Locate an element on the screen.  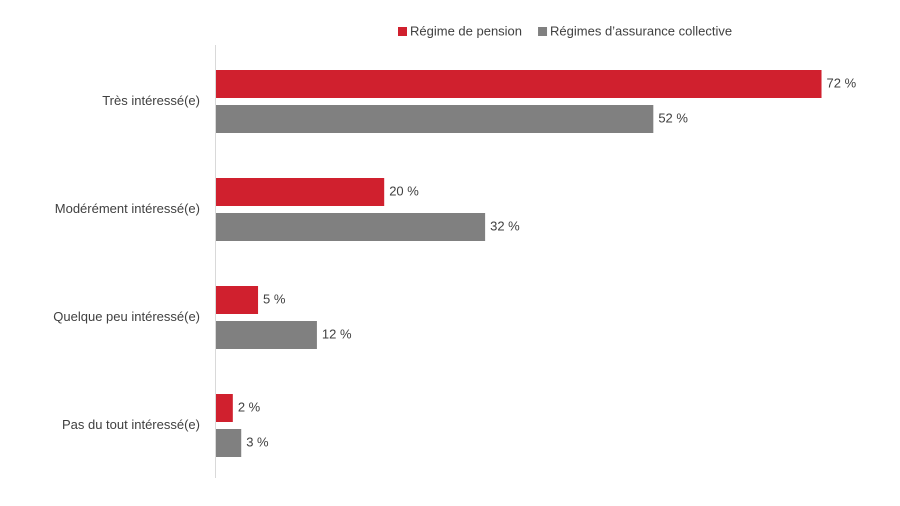
legend-label: Régime de pension is located at coordinates (466, 30).